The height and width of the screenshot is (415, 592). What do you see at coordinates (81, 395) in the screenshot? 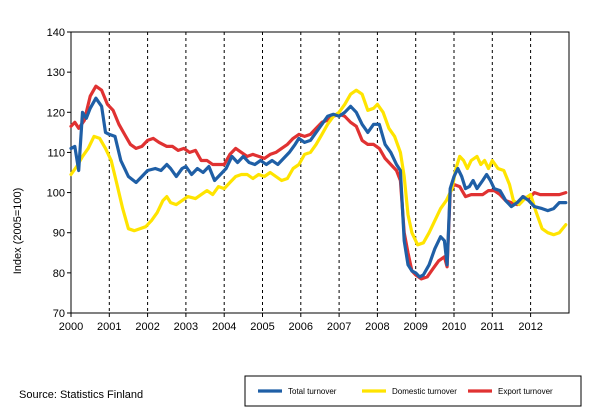
I see `source-note: Source: Statistics Finland` at bounding box center [81, 395].